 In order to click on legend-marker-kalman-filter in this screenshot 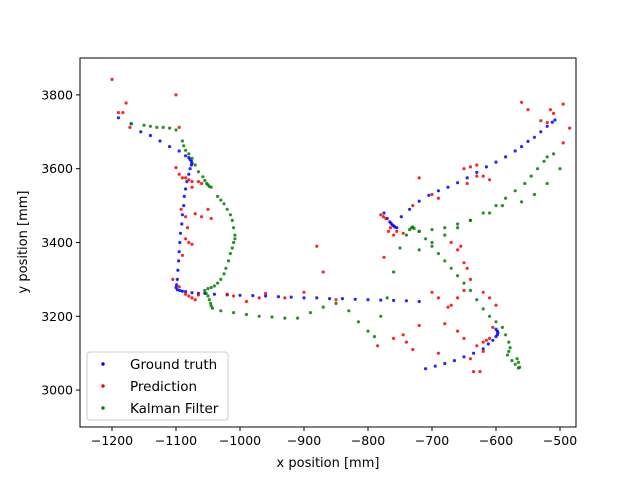, I will do `click(103, 408)`.